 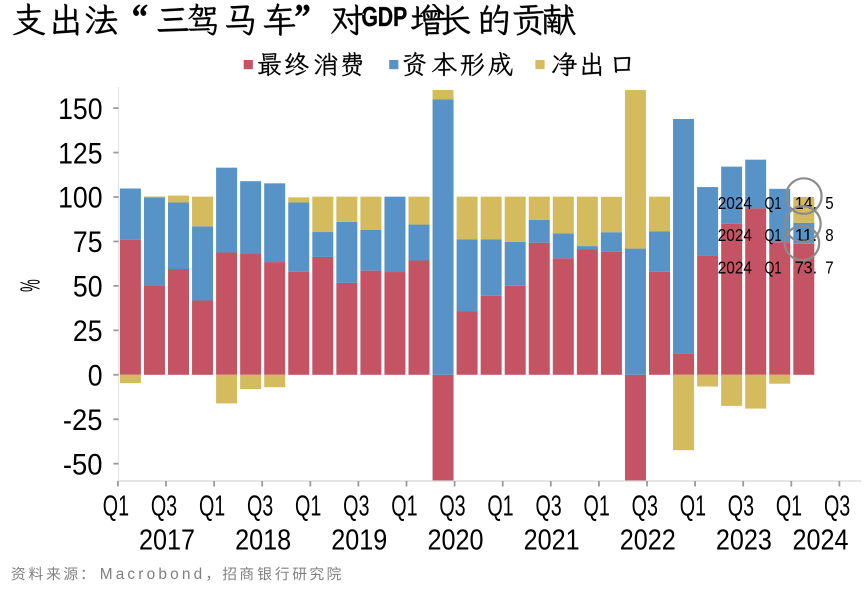 What do you see at coordinates (88, 242) in the screenshot?
I see `svg-text: 75` at bounding box center [88, 242].